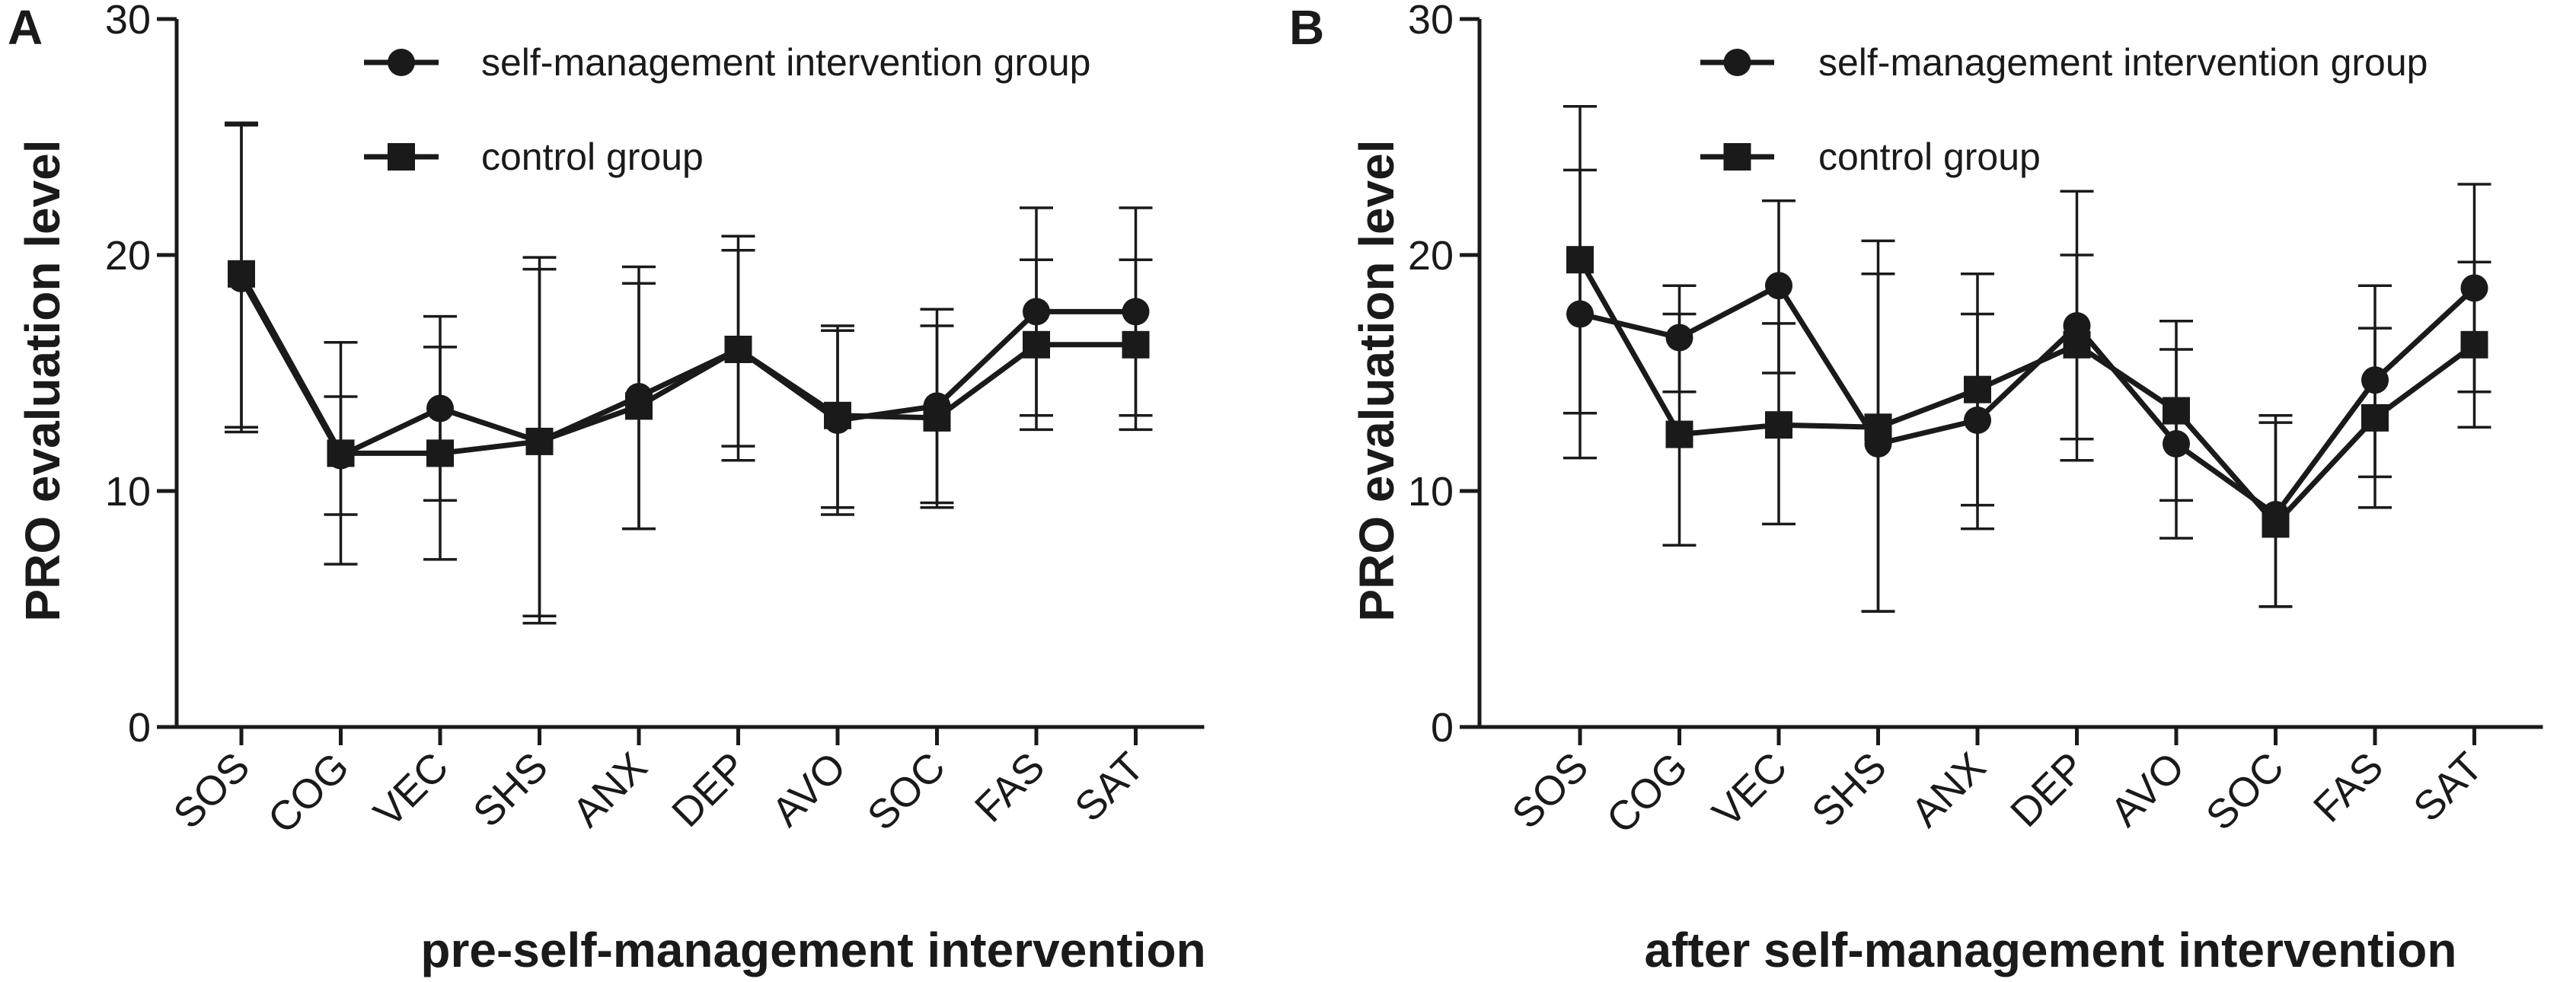  I want to click on panel-label: B, so click(1306, 28).